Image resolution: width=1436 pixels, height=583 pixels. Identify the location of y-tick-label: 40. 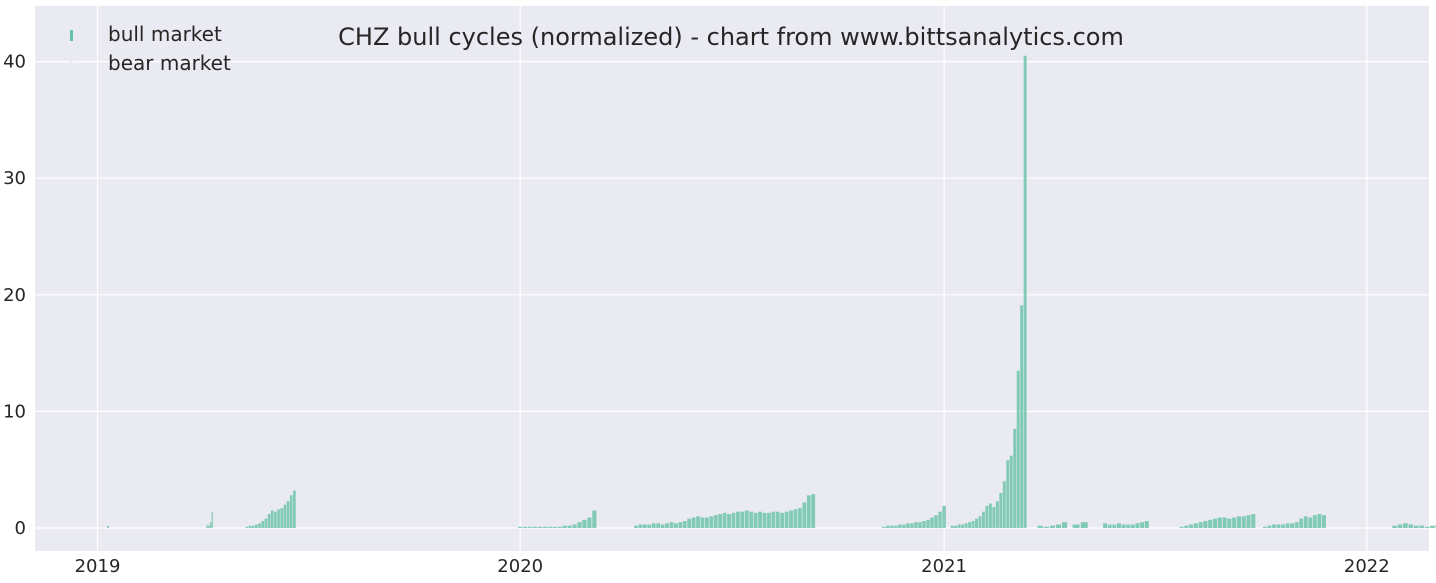
(14, 62).